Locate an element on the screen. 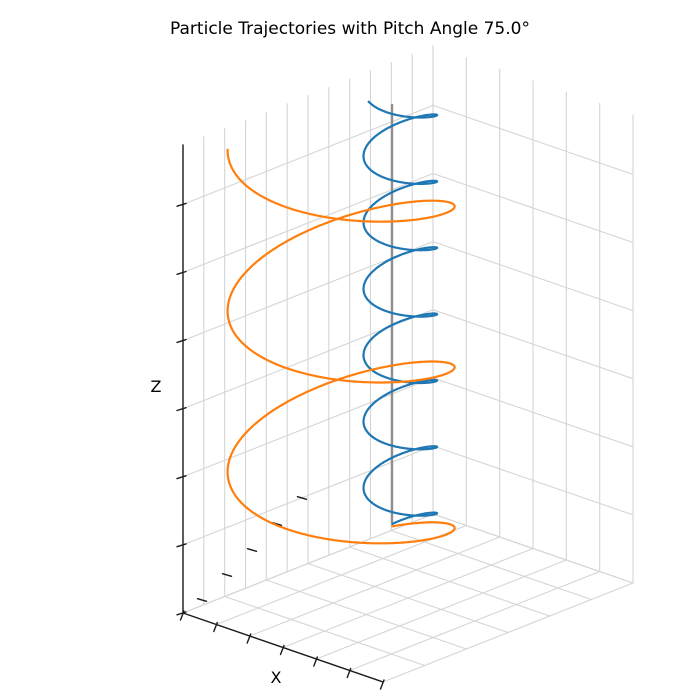 This screenshot has width=700, height=700. z-axis-label: Z is located at coordinates (156, 386).